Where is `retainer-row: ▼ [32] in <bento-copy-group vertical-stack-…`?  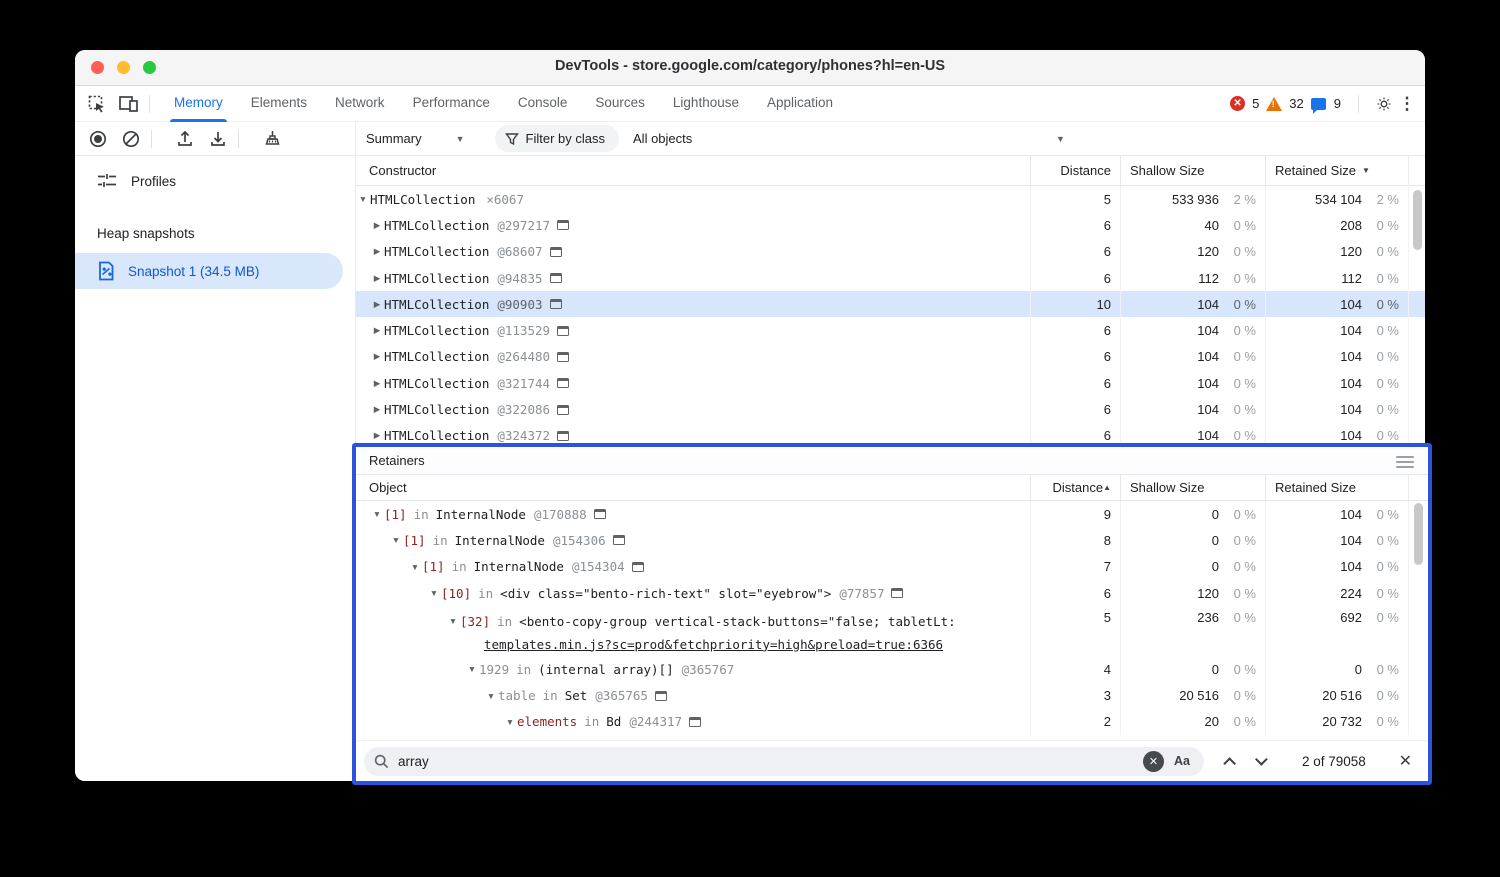
retainer-row: ▼ [32] in <bento-copy-group vertical-stack-… is located at coordinates (892, 631).